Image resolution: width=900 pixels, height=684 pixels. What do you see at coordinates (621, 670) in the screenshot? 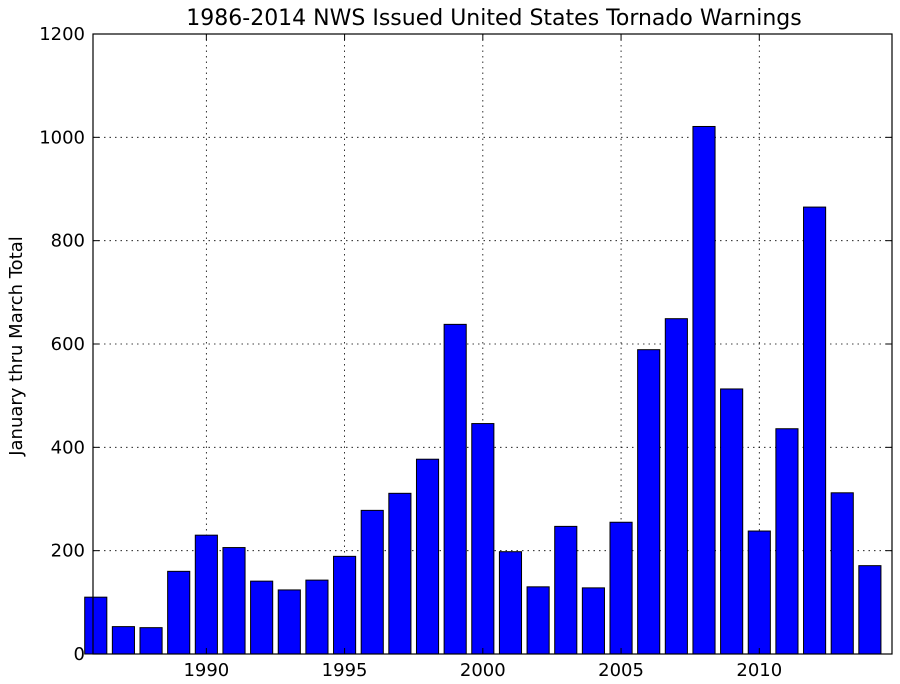
I see `x-tick-label: 2005` at bounding box center [621, 670].